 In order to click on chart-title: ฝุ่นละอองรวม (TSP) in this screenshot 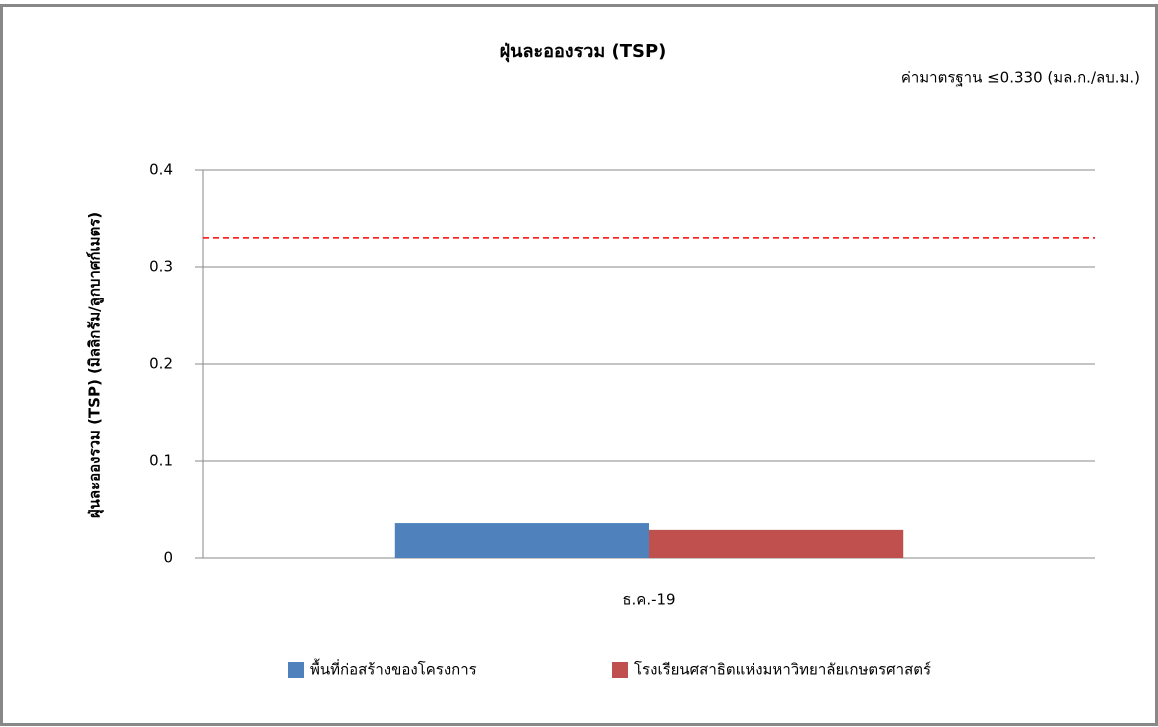, I will do `click(583, 52)`.